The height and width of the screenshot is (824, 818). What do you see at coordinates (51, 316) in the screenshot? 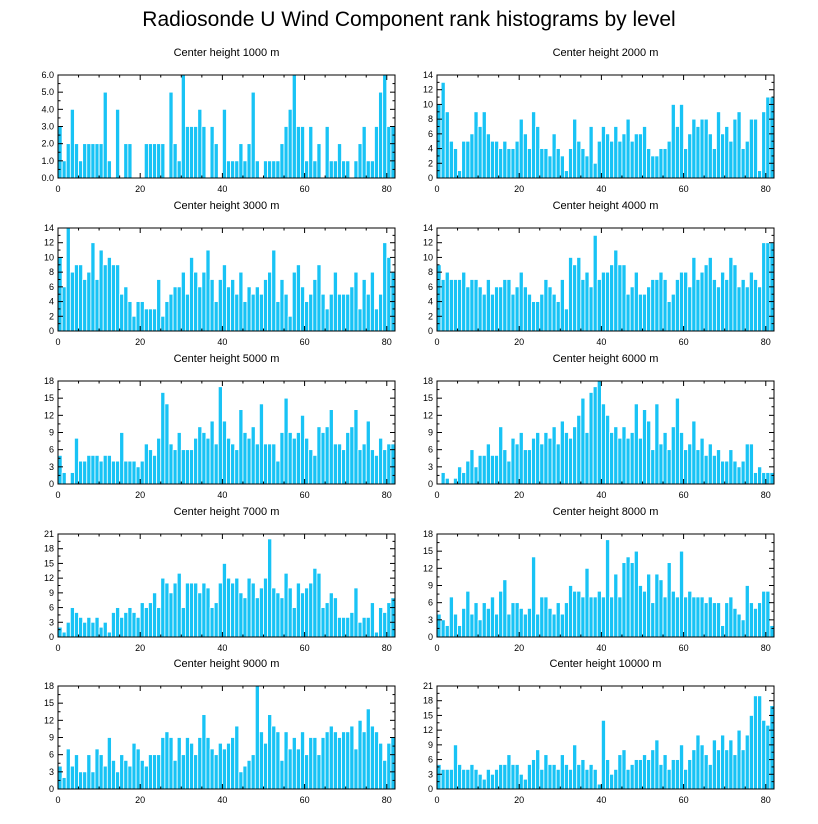
I see `y-tick-label: 2` at bounding box center [51, 316].